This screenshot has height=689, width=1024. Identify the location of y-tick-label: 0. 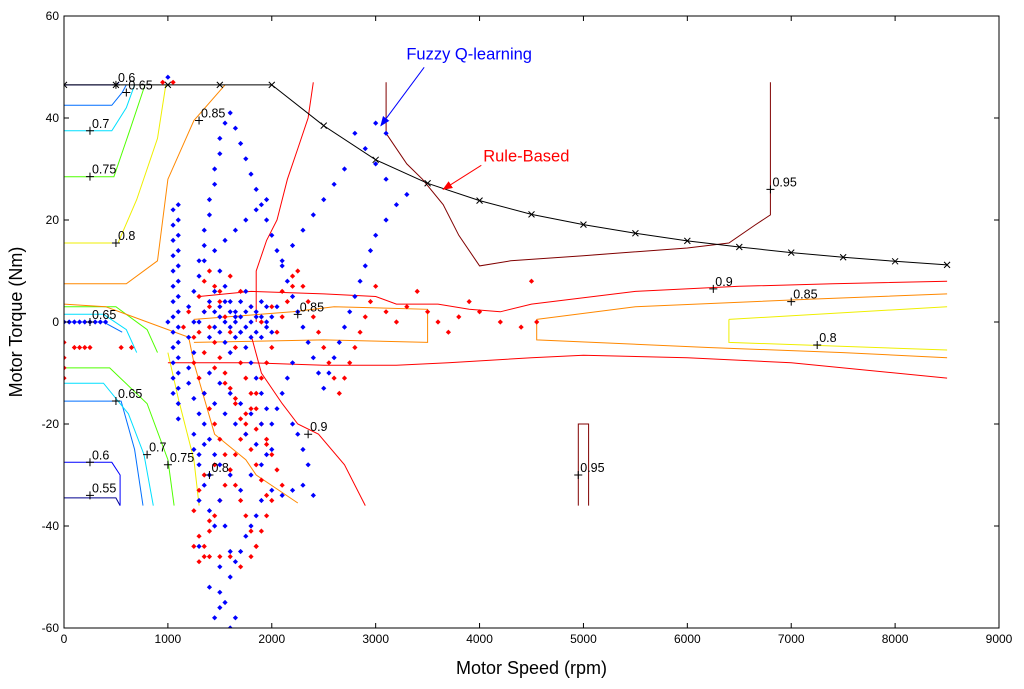
(55, 322).